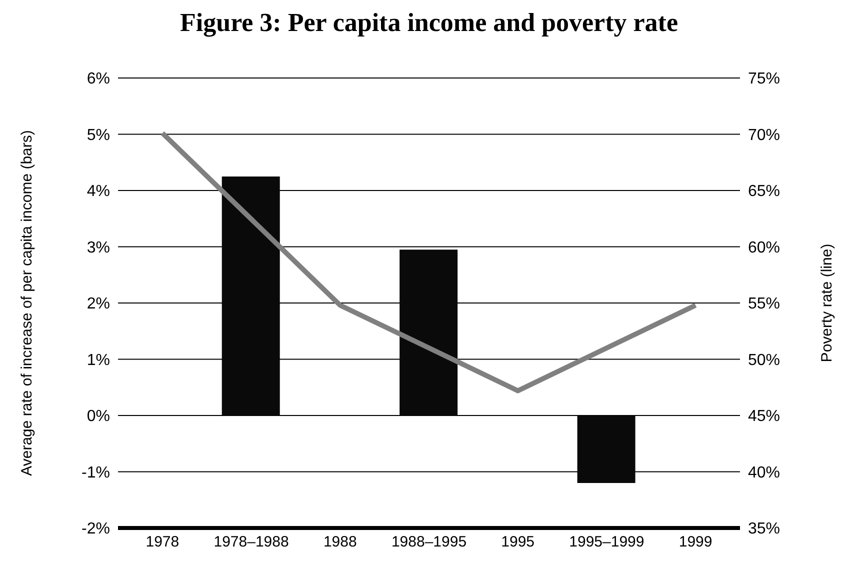 This screenshot has width=858, height=588. I want to click on x-tick-label: 1999, so click(695, 542).